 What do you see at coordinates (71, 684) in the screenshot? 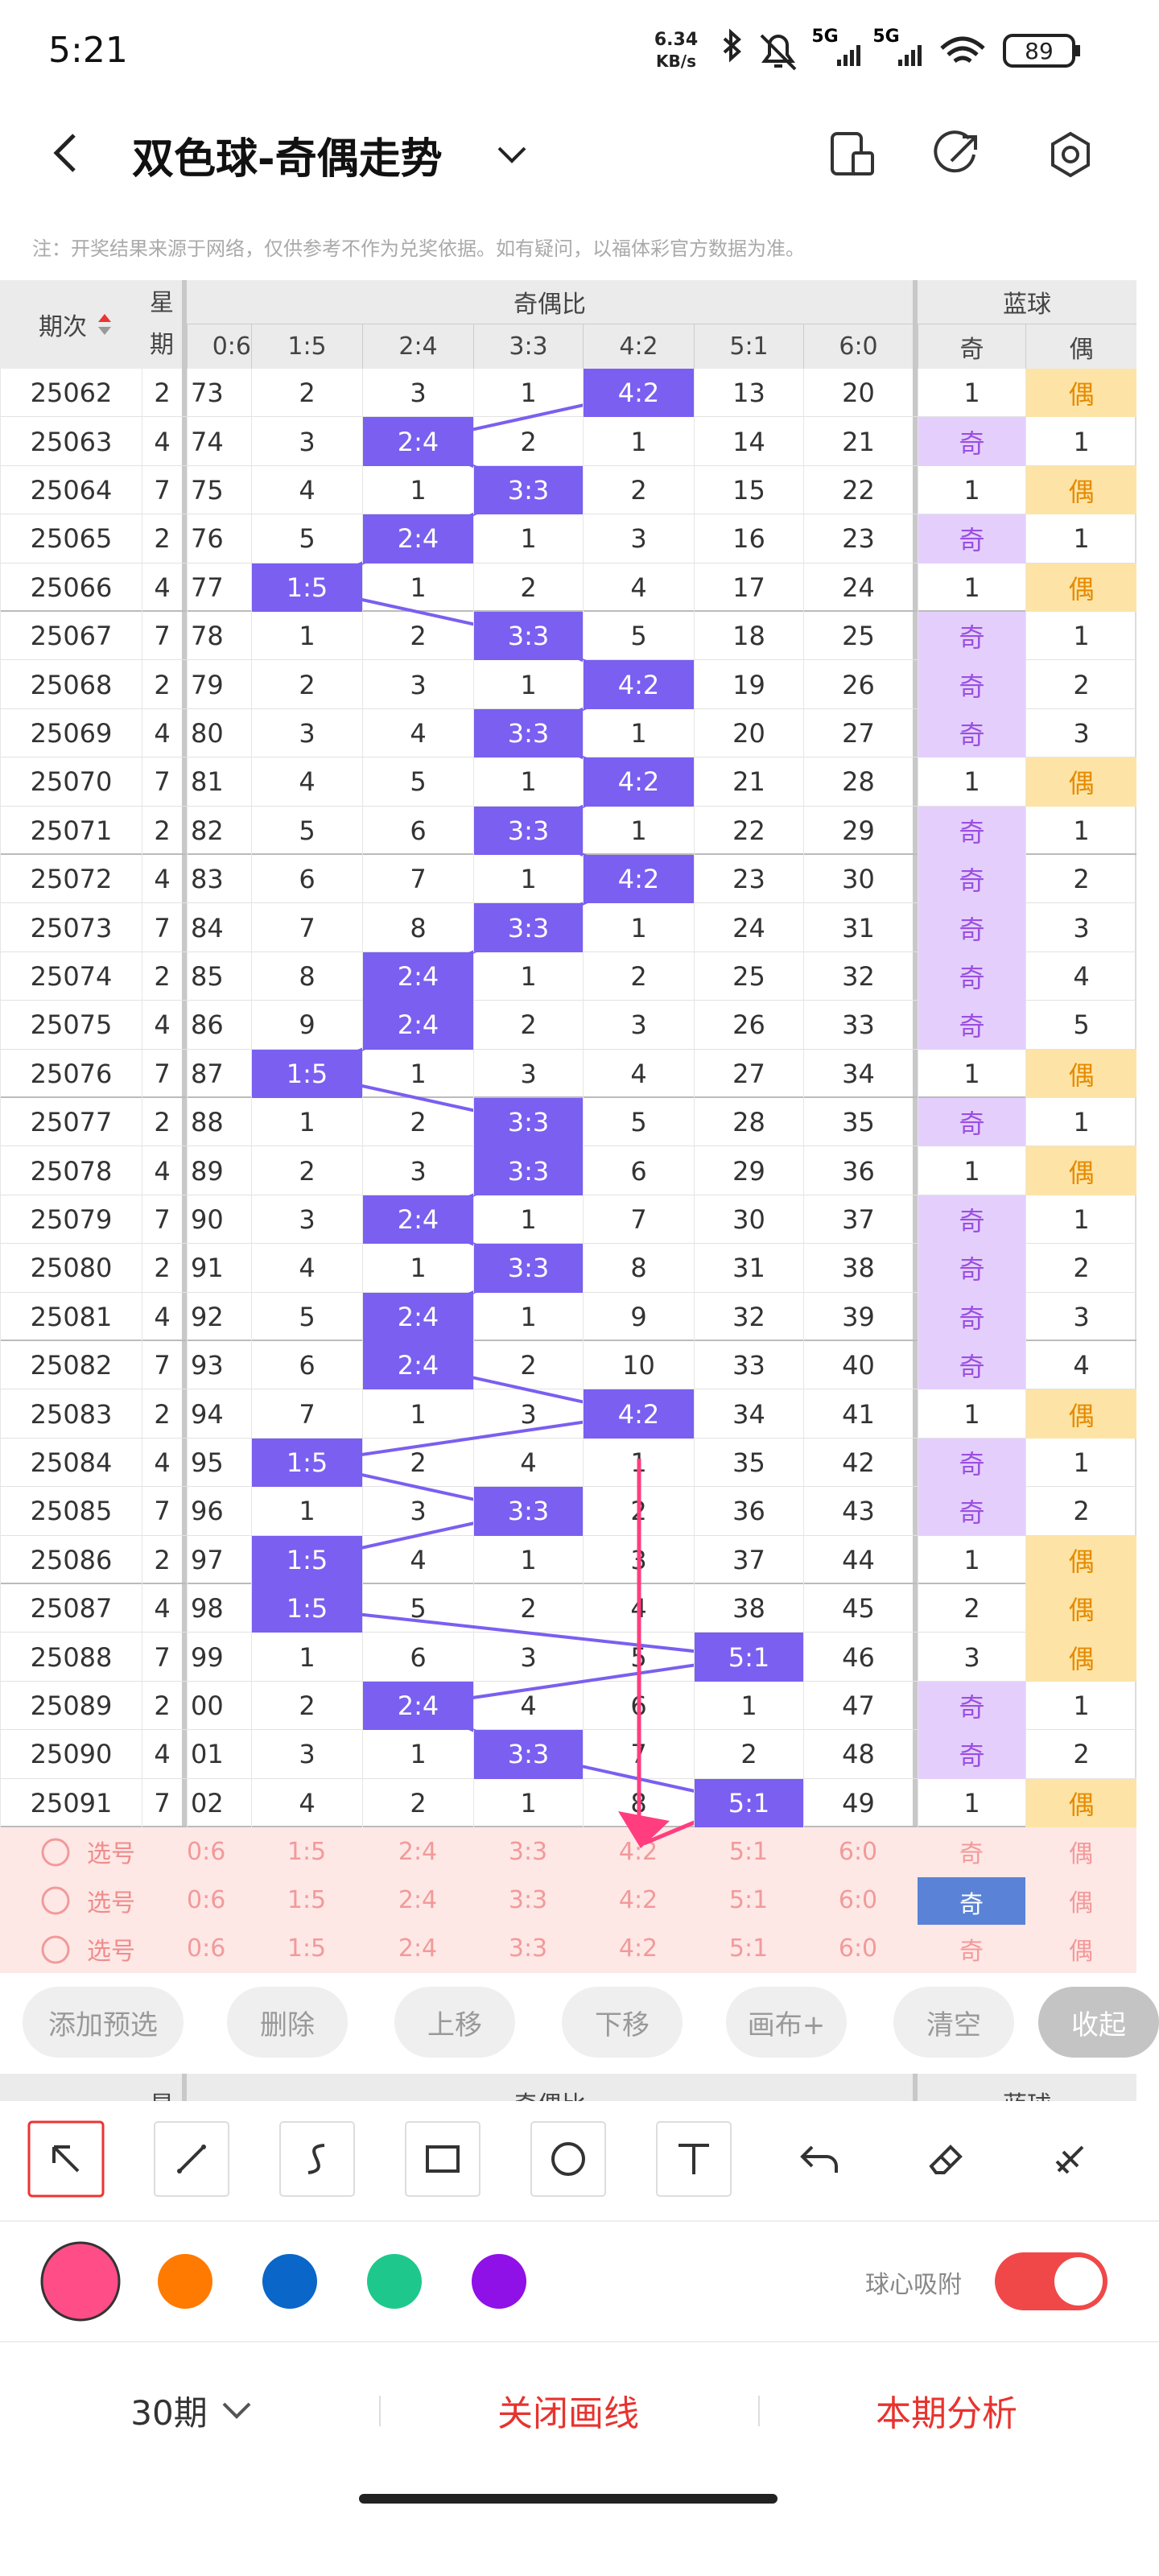
I see `period-cell: 25068` at bounding box center [71, 684].